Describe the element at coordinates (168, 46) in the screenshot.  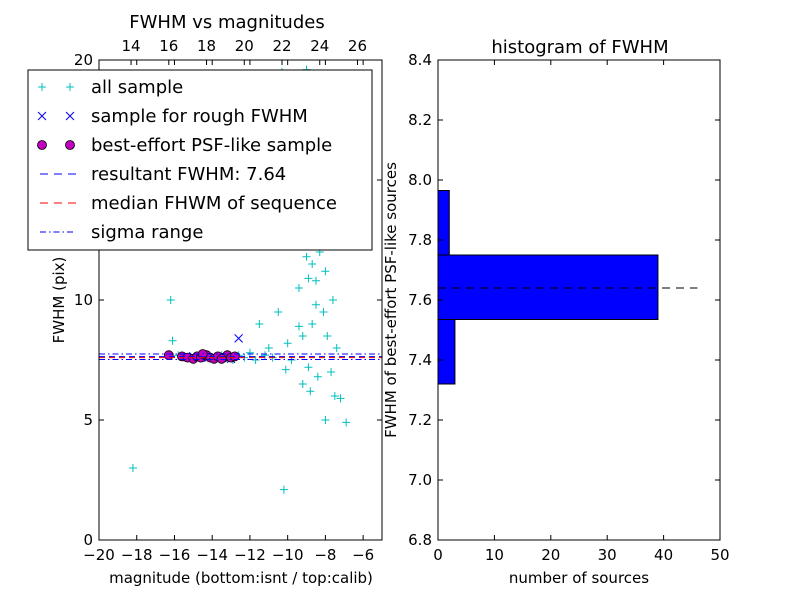
I see `top-tick-label: 16` at that location.